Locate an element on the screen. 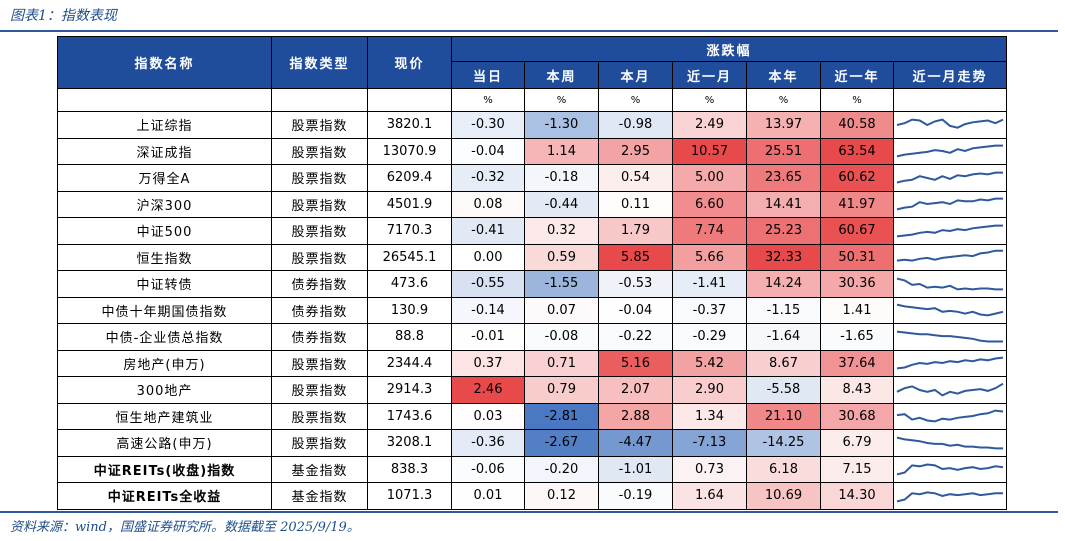  change-1m: 1.34 is located at coordinates (709, 416).